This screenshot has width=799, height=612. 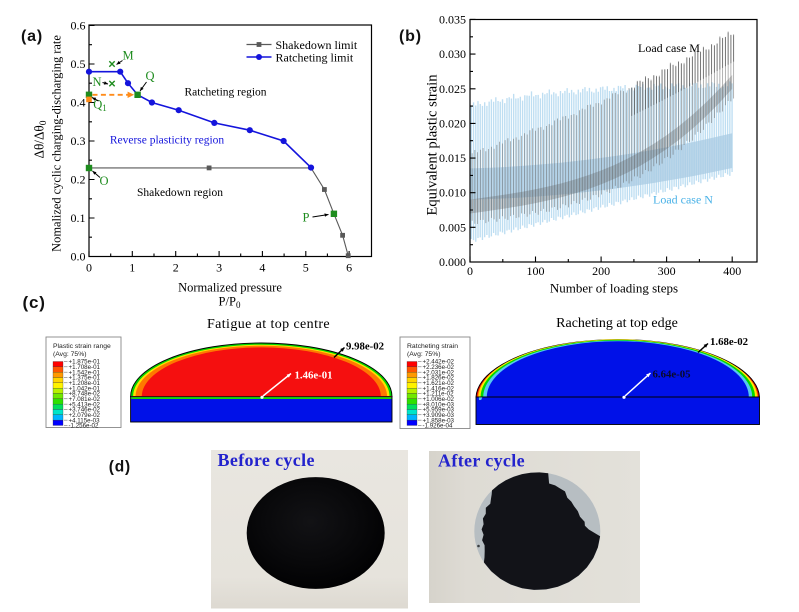 What do you see at coordinates (439, 388) in the screenshot?
I see `svg-text: +1.416e-02` at bounding box center [439, 388].